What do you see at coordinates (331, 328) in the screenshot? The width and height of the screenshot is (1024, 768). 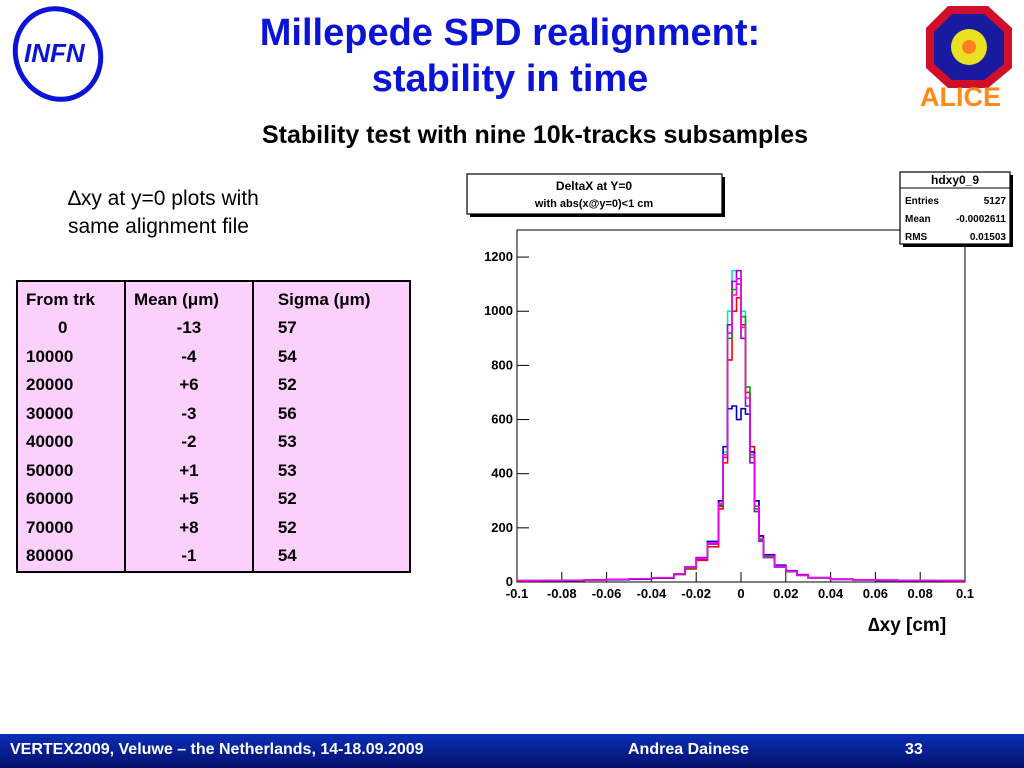 I see `cell-sigma: 57` at bounding box center [331, 328].